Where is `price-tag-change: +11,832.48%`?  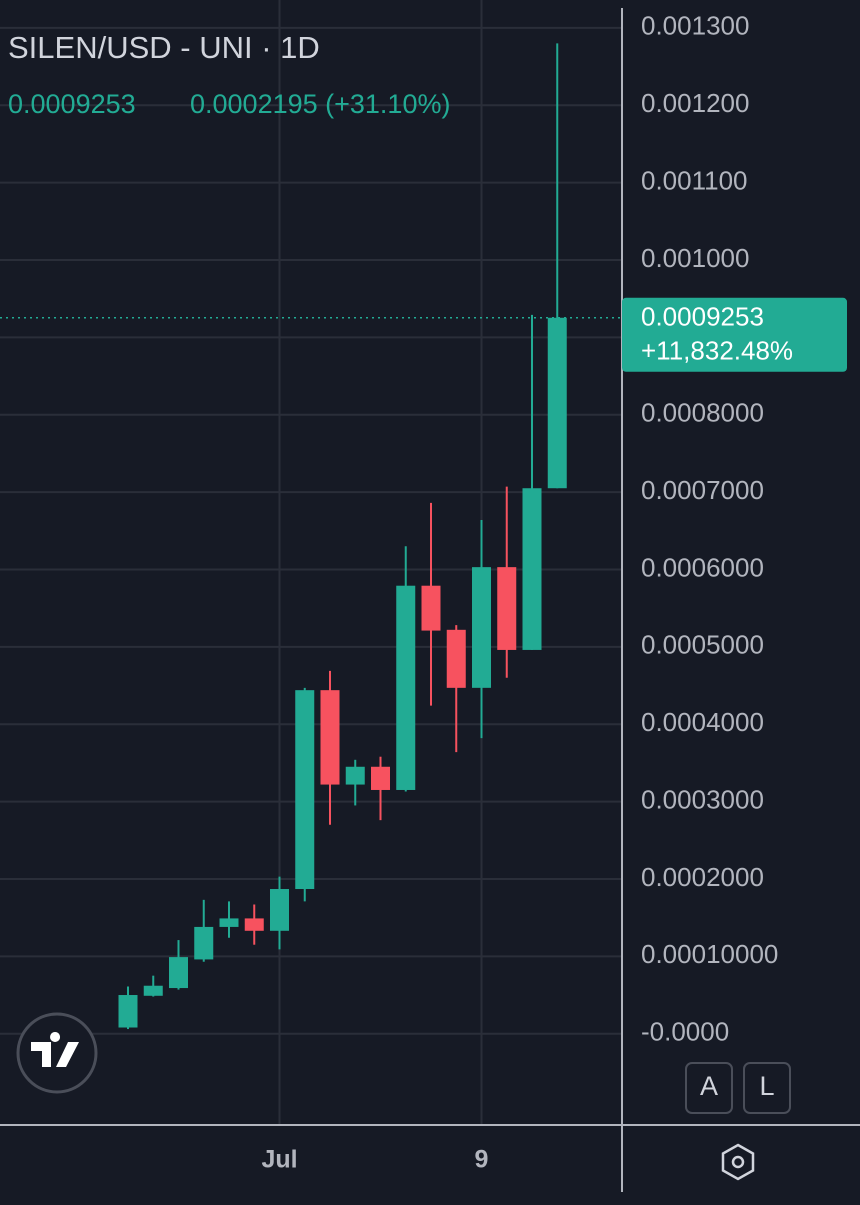
price-tag-change: +11,832.48% is located at coordinates (717, 351).